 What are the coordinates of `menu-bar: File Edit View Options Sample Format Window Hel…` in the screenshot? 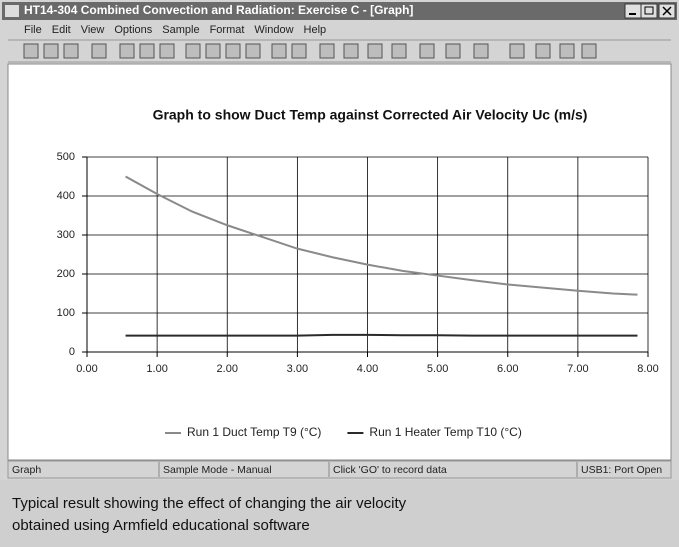 It's located at (175, 30).